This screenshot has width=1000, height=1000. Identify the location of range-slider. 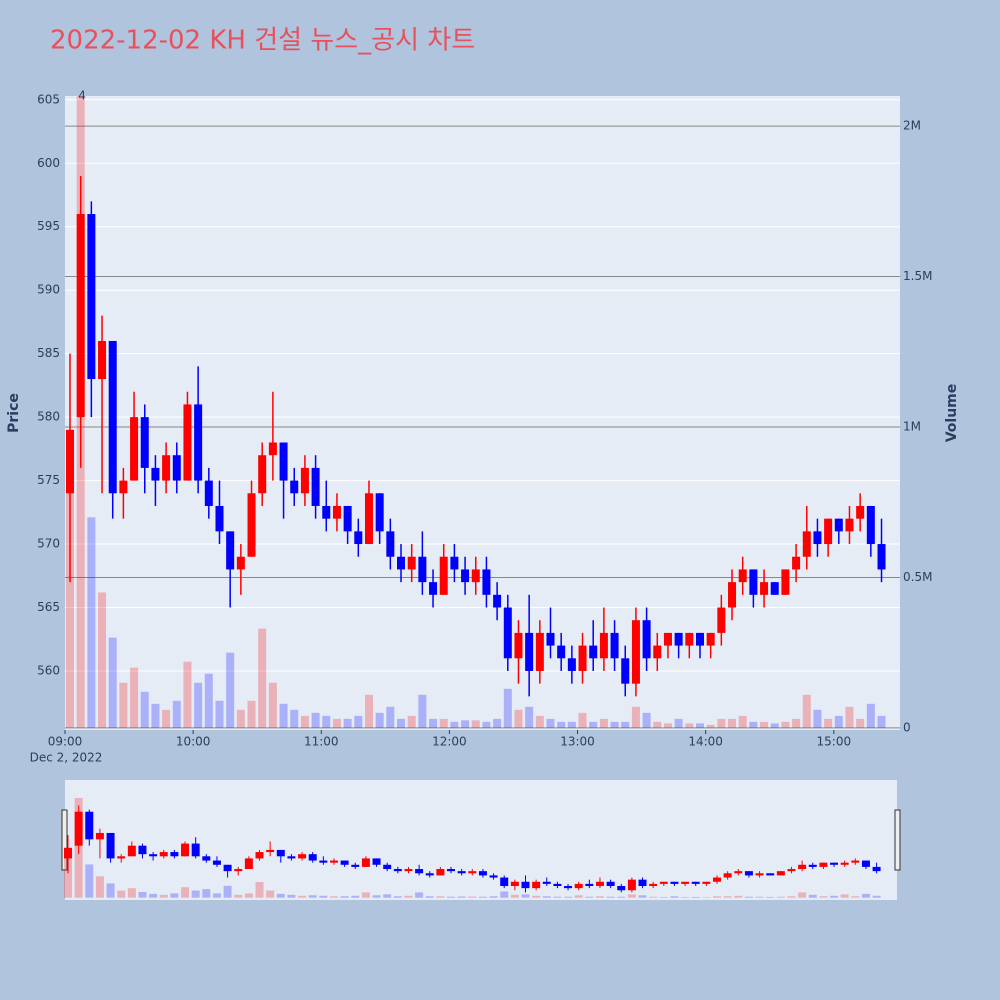
(481, 840).